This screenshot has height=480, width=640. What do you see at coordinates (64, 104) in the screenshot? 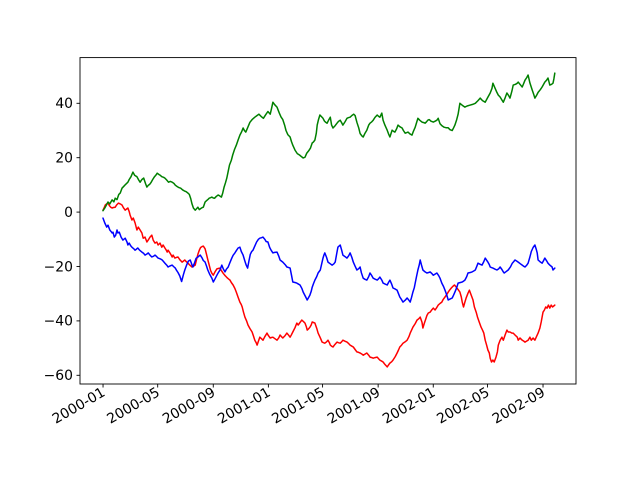
I see `y-tick-label: 40` at bounding box center [64, 104].